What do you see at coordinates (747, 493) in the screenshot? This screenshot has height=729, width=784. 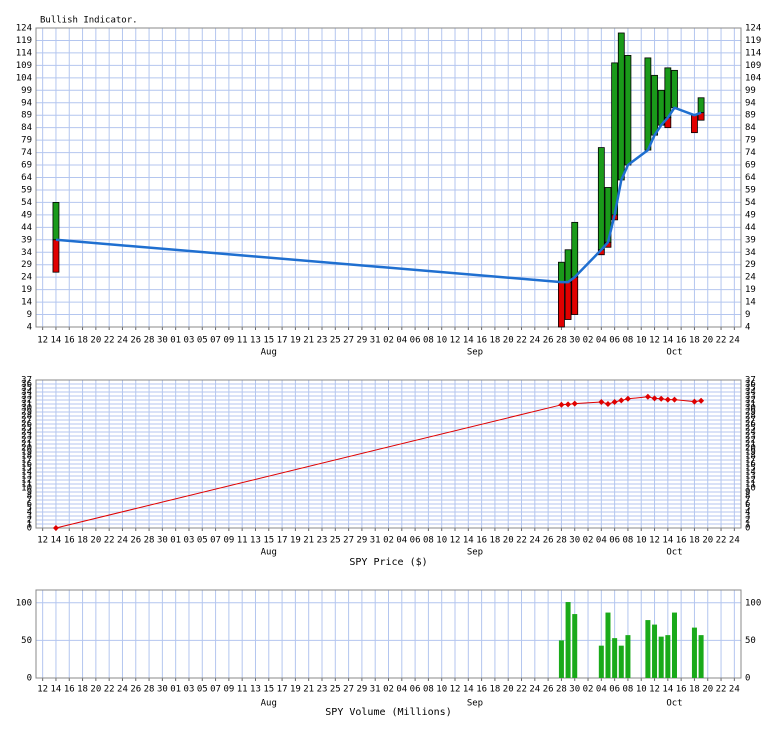 I see `y-tick-label-right: 9` at bounding box center [747, 493].